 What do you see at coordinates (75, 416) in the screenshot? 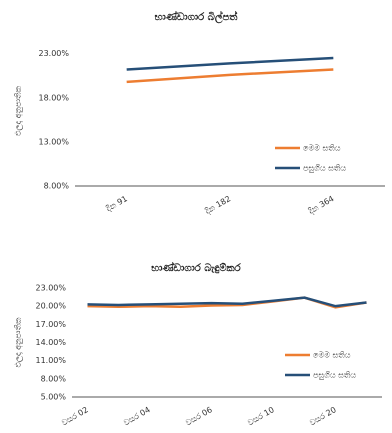
I see `x-tick-label: වසර 02` at bounding box center [75, 416].